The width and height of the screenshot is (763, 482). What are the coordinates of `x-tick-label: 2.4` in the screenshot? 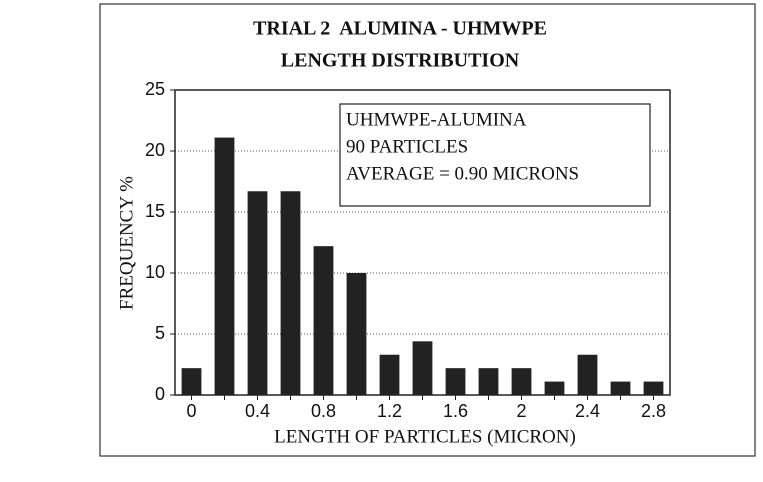 It's located at (587, 411).